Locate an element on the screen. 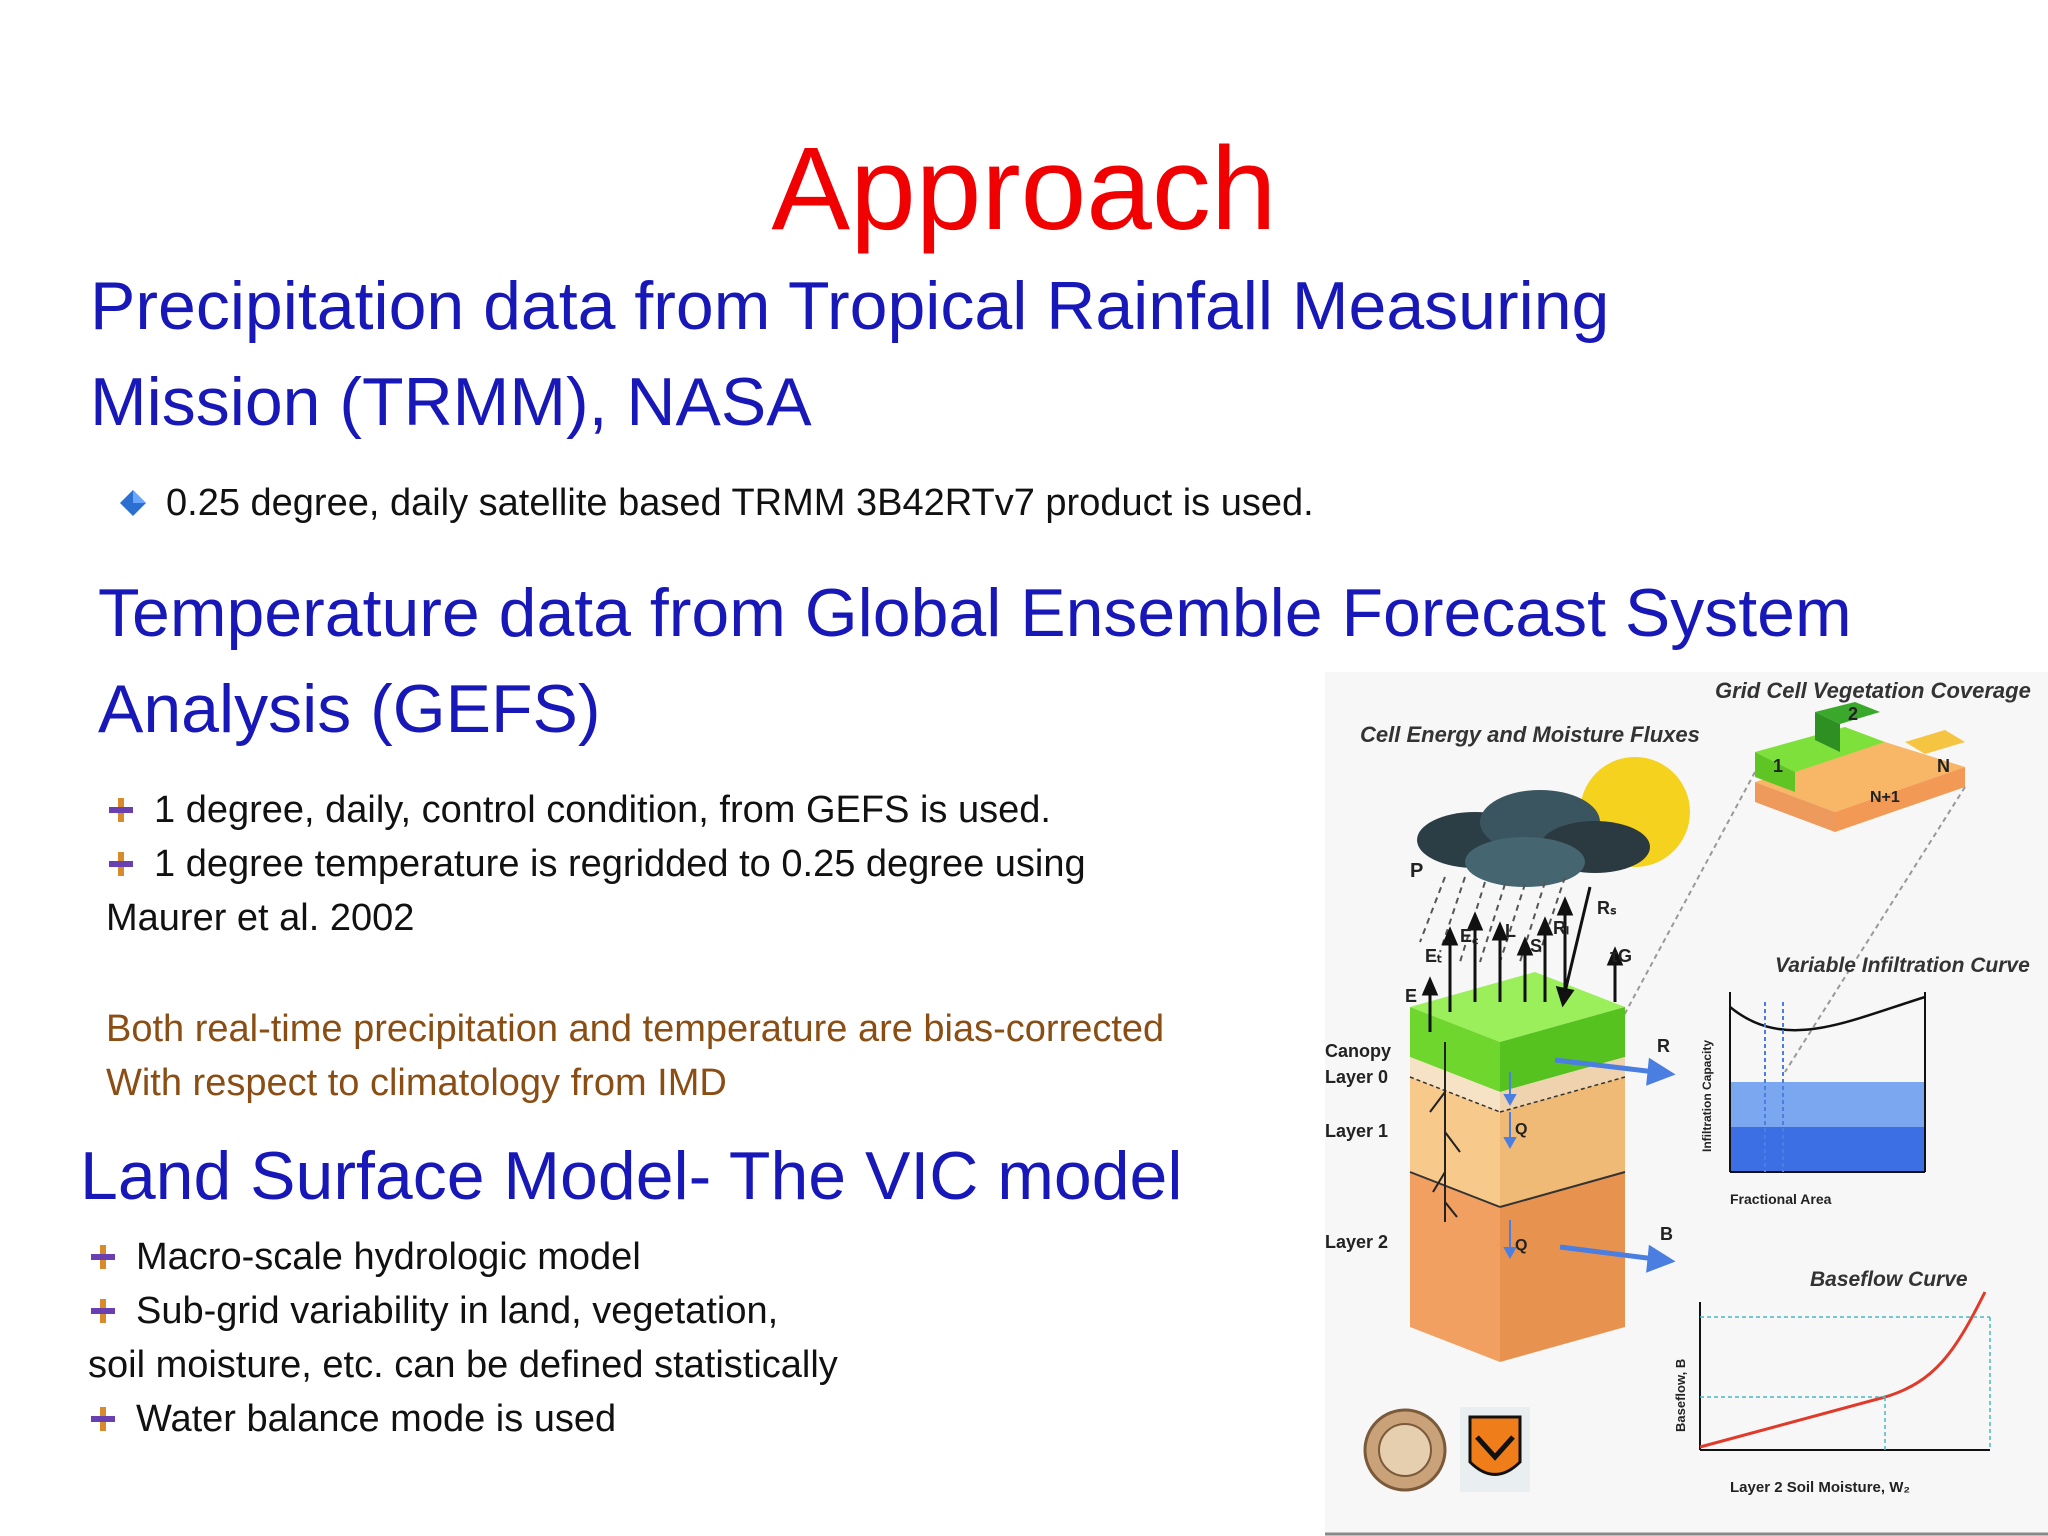  flux-rl-label: Rₗ is located at coordinates (1561, 928).